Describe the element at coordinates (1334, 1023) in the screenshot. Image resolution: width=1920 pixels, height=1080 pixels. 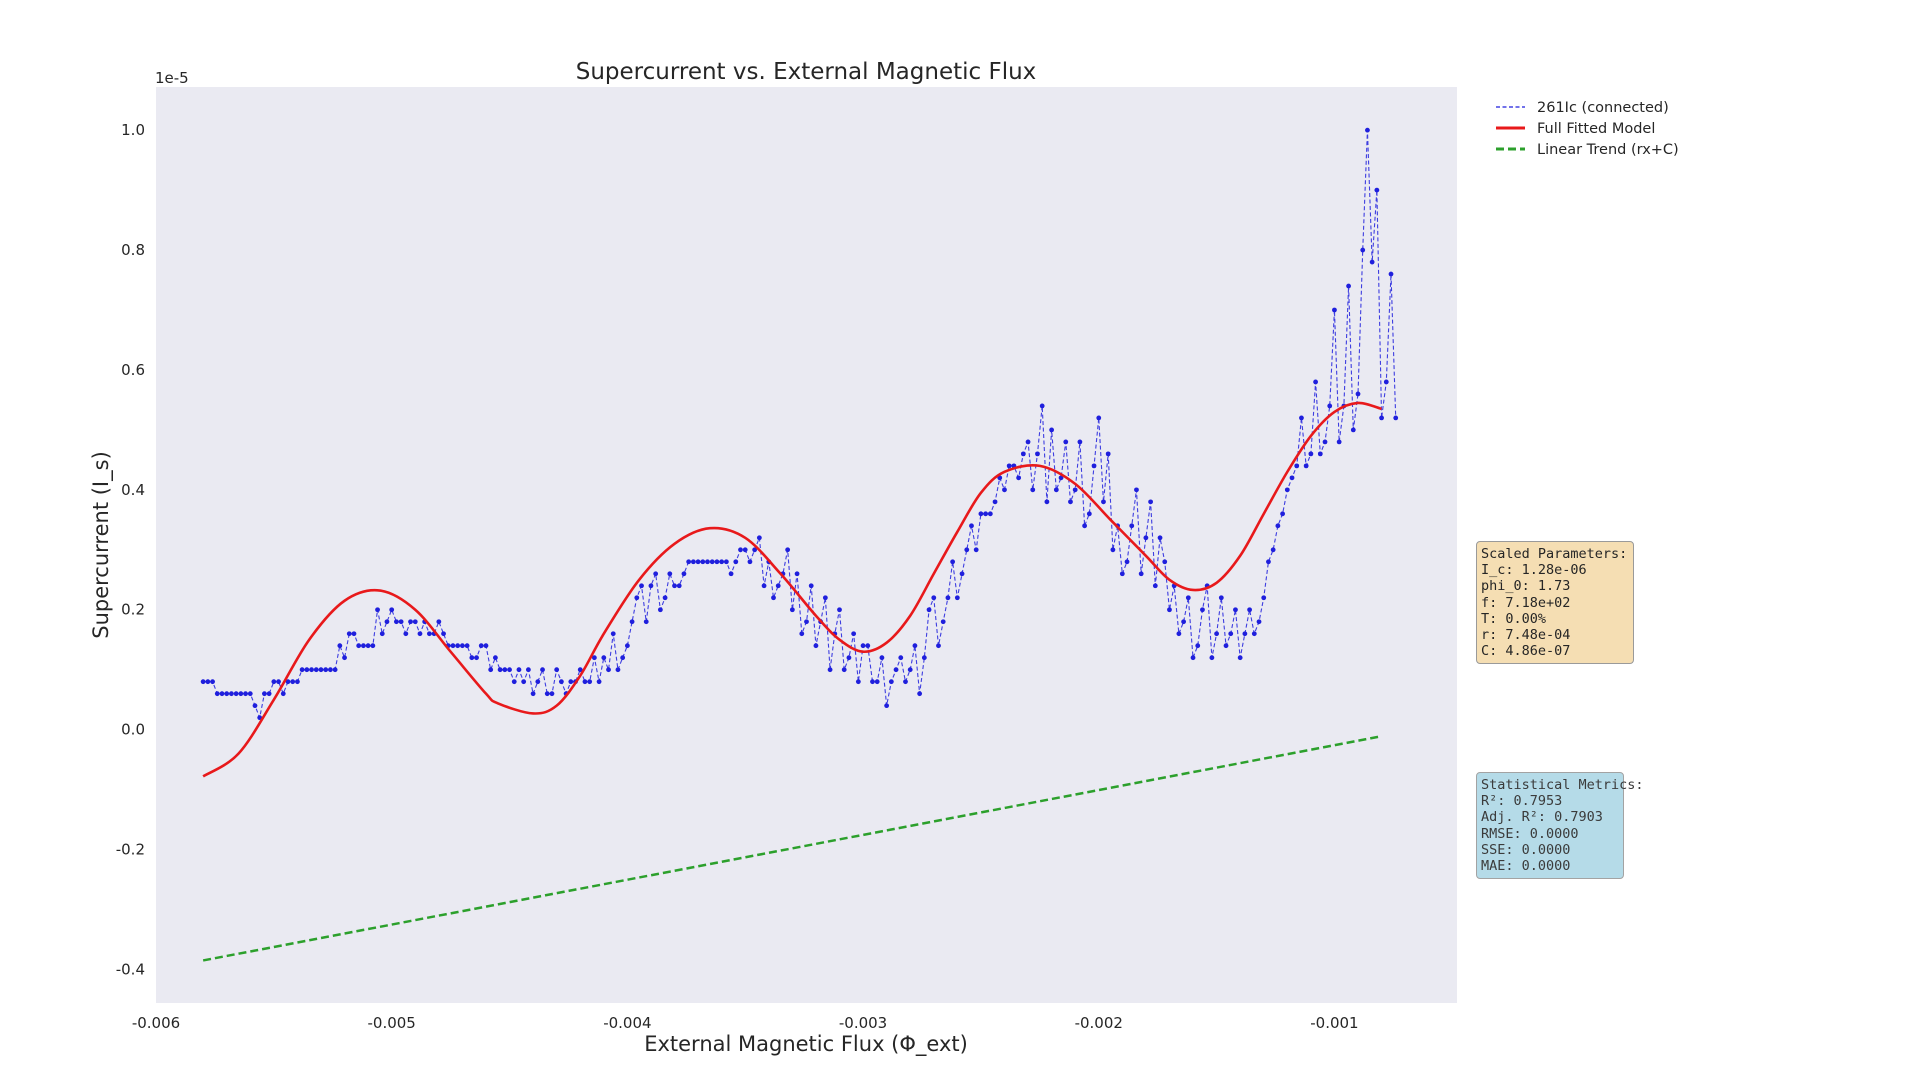
I see `x-tick-label: -0.001` at that location.